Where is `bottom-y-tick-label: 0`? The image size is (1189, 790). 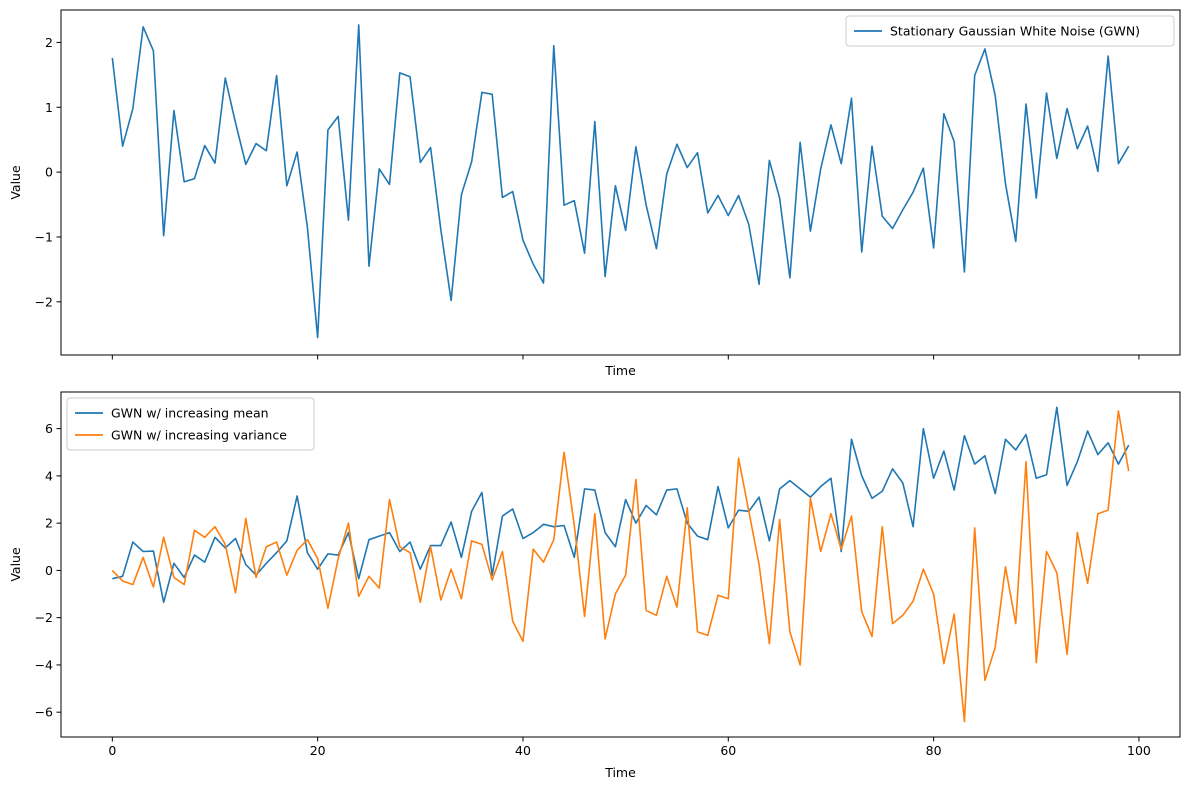
bottom-y-tick-label: 0 is located at coordinates (49, 570).